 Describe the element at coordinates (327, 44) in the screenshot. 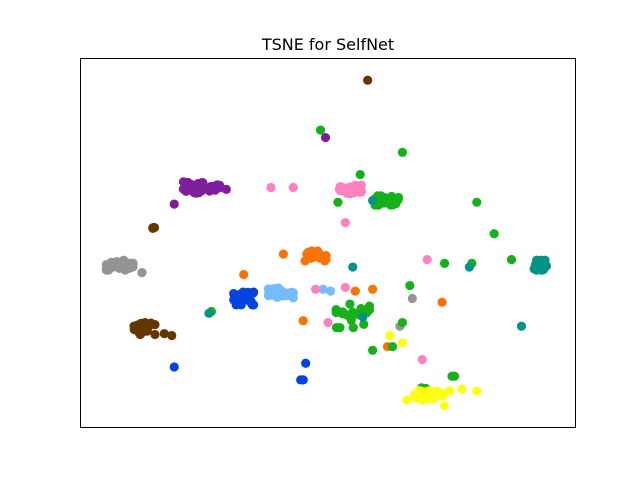

I see `chart-title: TSNE for SelfNet` at that location.